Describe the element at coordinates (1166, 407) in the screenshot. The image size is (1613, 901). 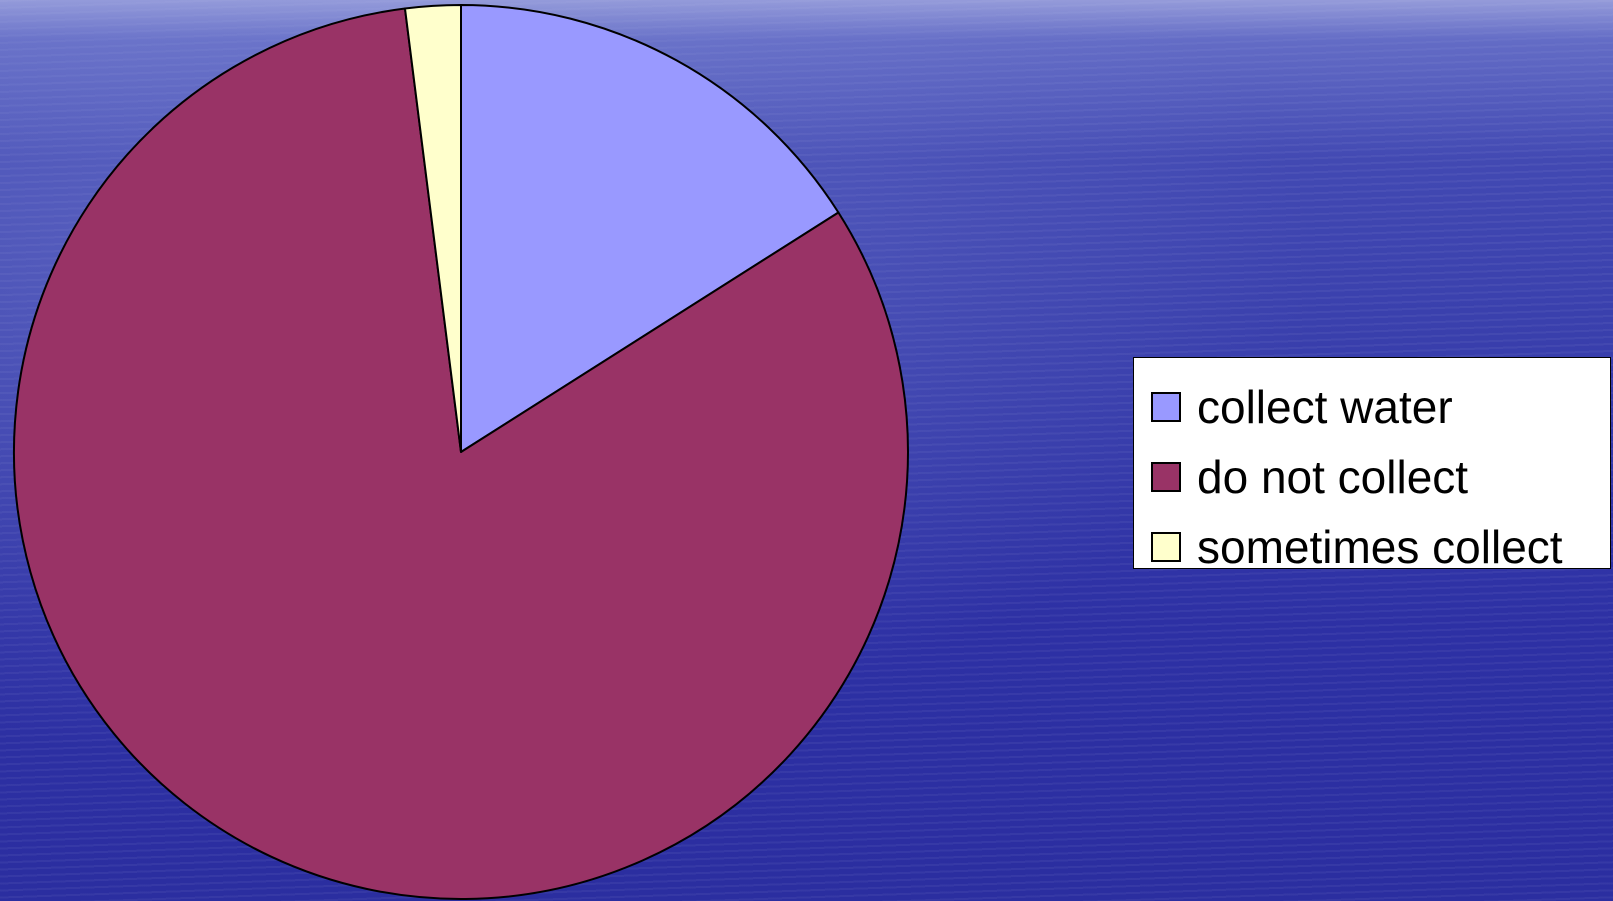
I see `legend-swatch-collect-water` at that location.